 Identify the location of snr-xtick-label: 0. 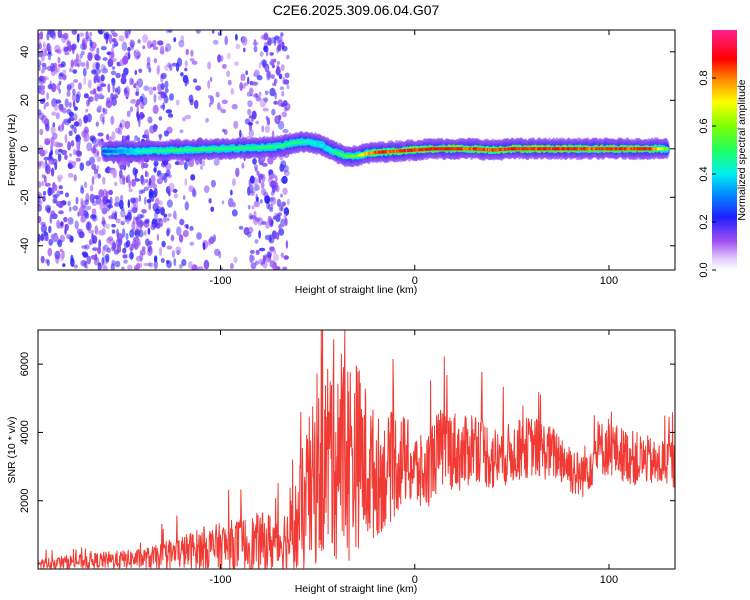
(415, 580).